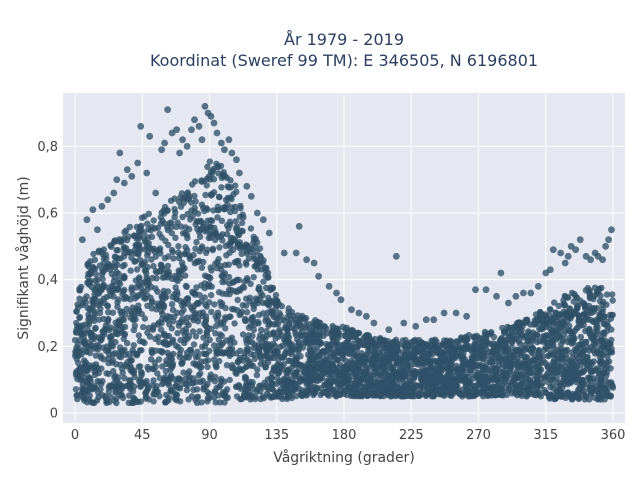  What do you see at coordinates (344, 457) in the screenshot?
I see `x-axis-title: Vågriktning (grader)` at bounding box center [344, 457].